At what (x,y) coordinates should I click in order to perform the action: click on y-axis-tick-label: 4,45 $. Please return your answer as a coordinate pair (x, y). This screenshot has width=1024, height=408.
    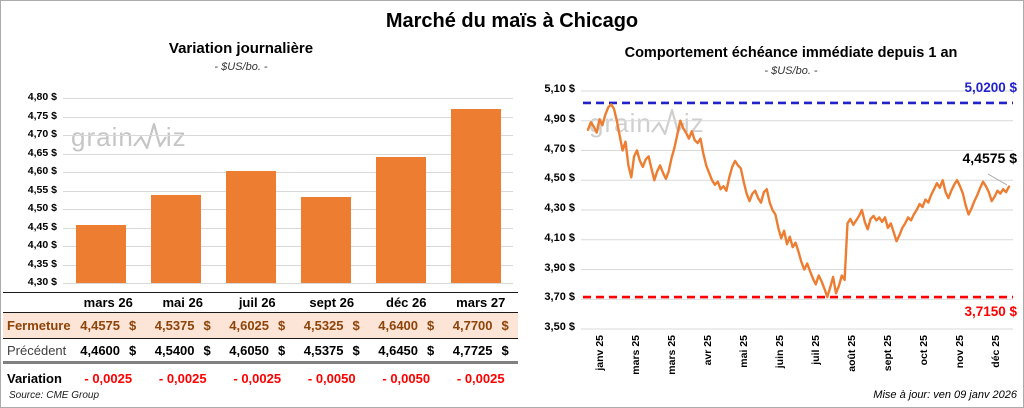
    Looking at the image, I should click on (42, 226).